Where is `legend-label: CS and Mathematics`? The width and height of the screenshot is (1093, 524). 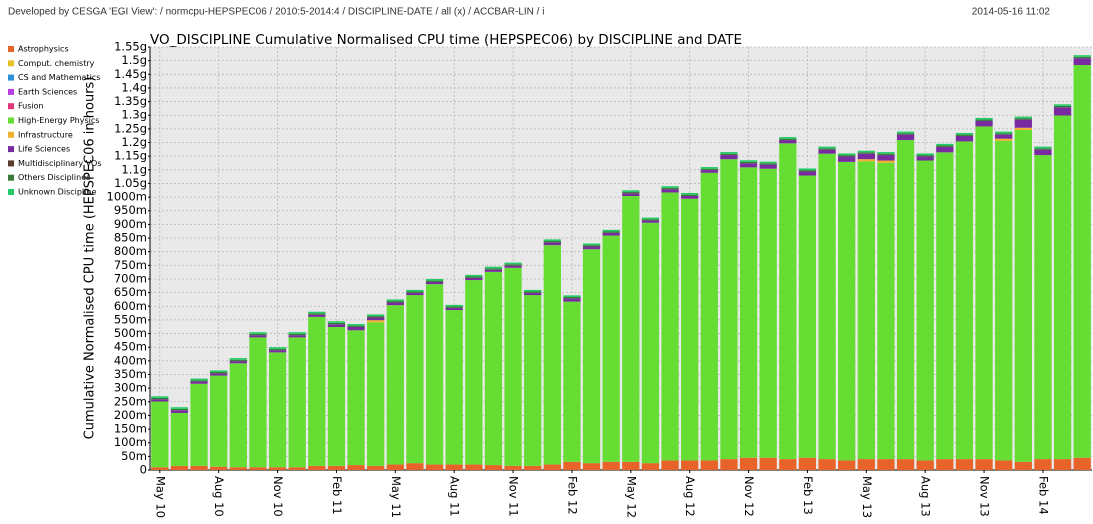
legend-label: CS and Mathematics is located at coordinates (59, 77).